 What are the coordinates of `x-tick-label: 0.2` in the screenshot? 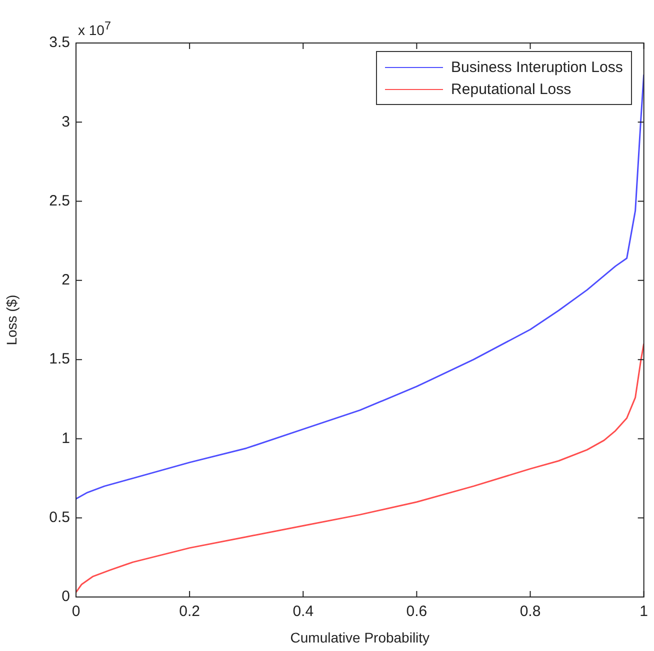 It's located at (189, 611).